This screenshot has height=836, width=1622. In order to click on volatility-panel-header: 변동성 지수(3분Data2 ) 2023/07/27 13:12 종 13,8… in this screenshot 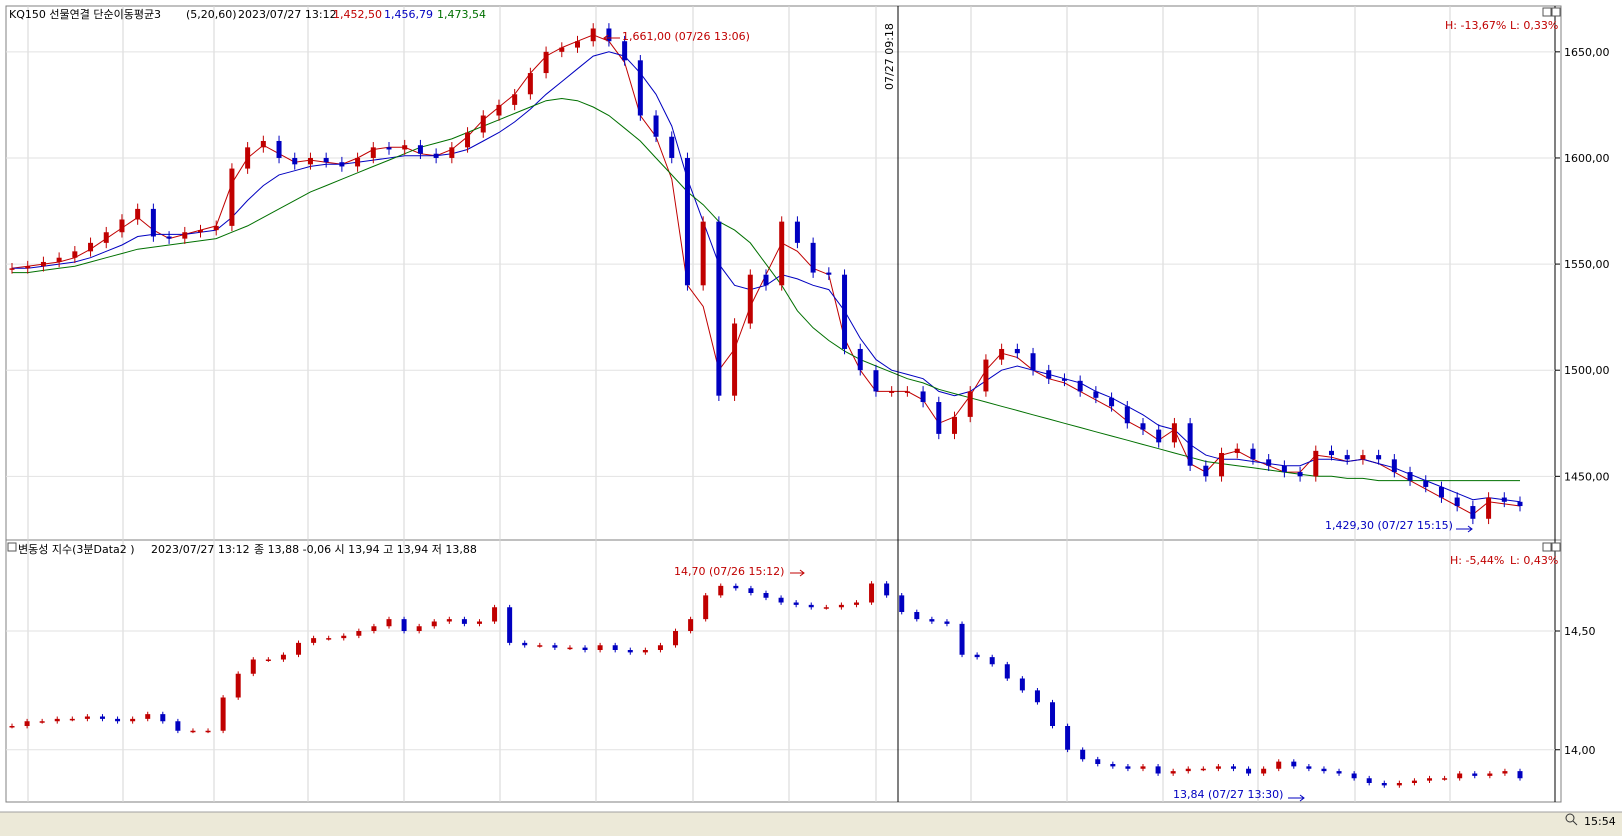, I will do `click(784, 554)`.